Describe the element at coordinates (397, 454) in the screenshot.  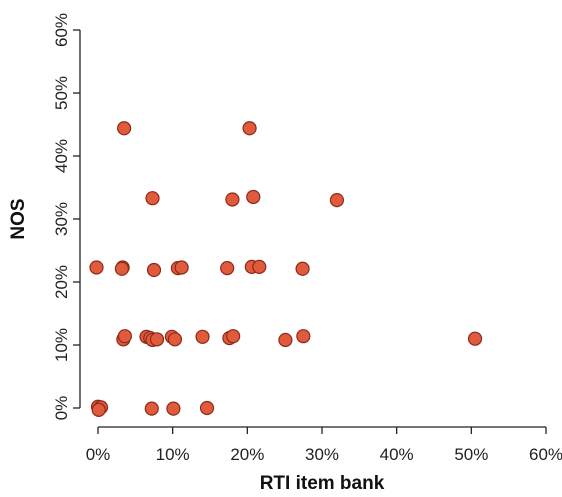
I see `x-tick-label: 40%` at that location.